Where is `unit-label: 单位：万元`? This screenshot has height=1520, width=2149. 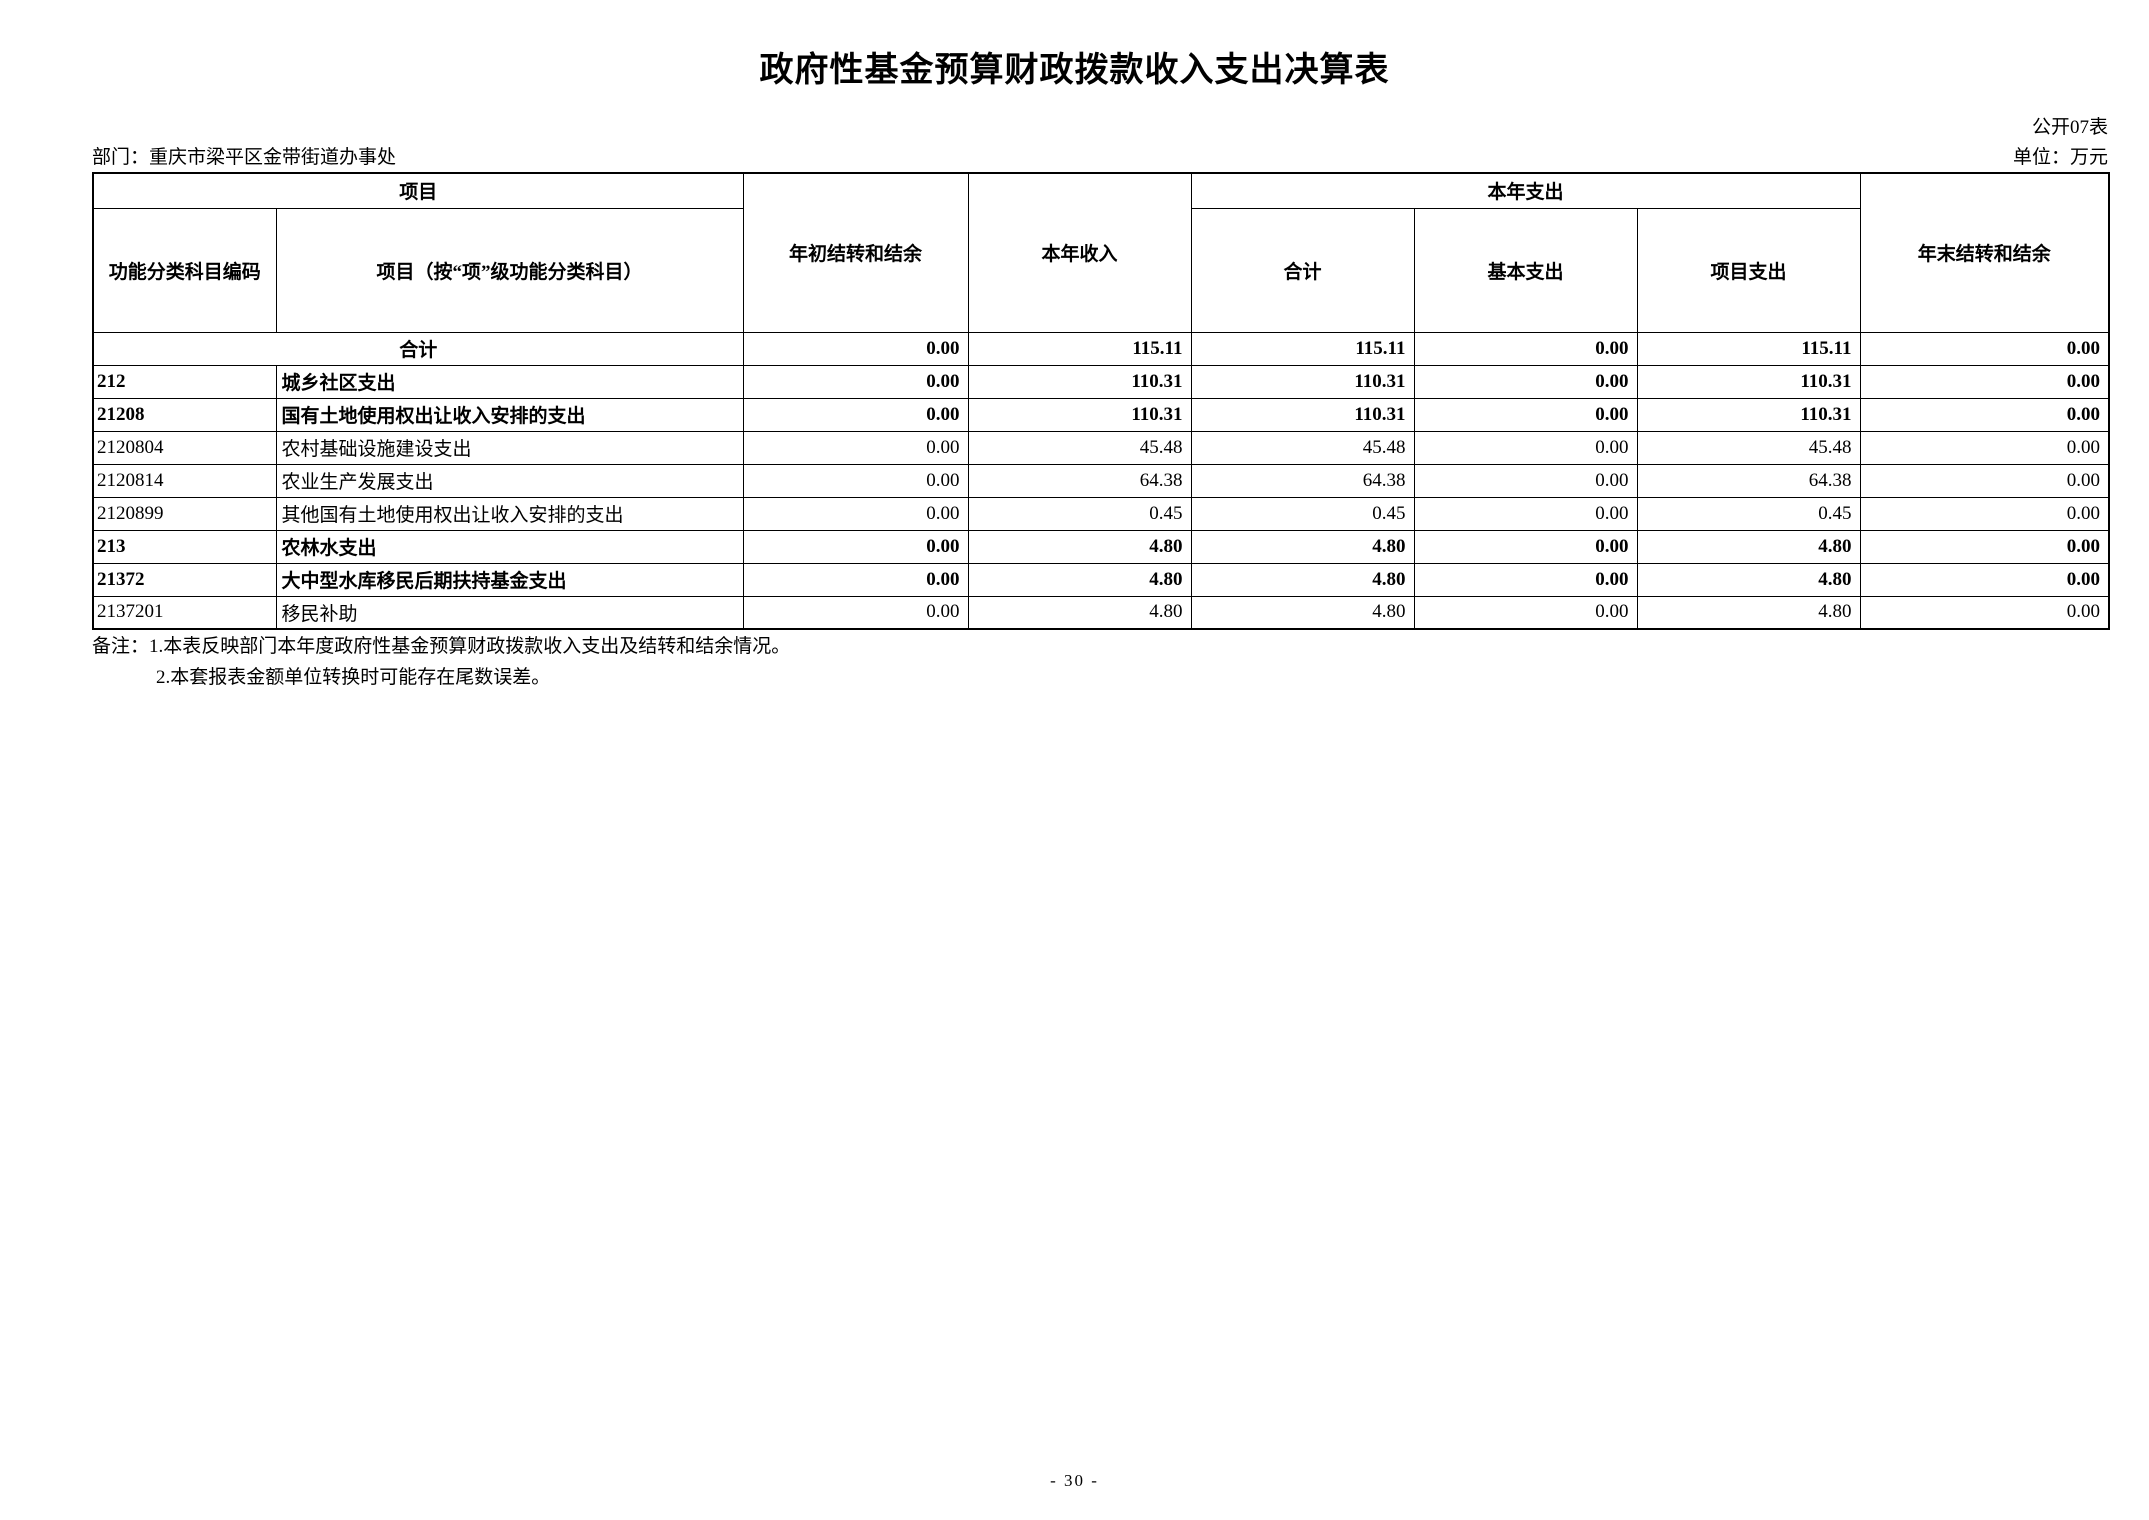
unit-label: 单位：万元 is located at coordinates (2060, 157).